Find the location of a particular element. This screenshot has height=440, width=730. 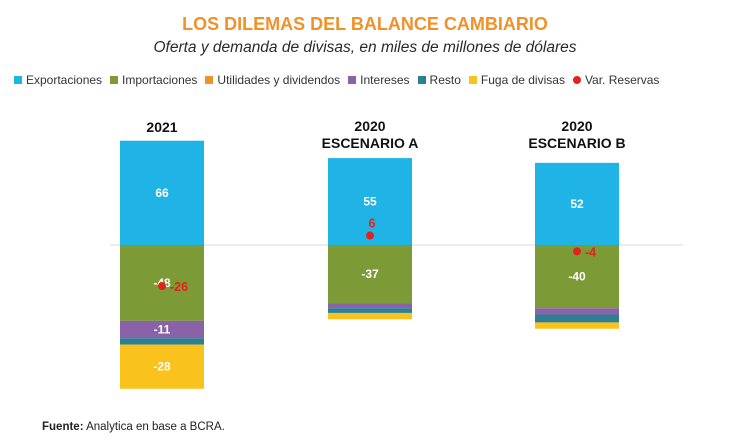

legend-label-resto: Resto is located at coordinates (445, 80).